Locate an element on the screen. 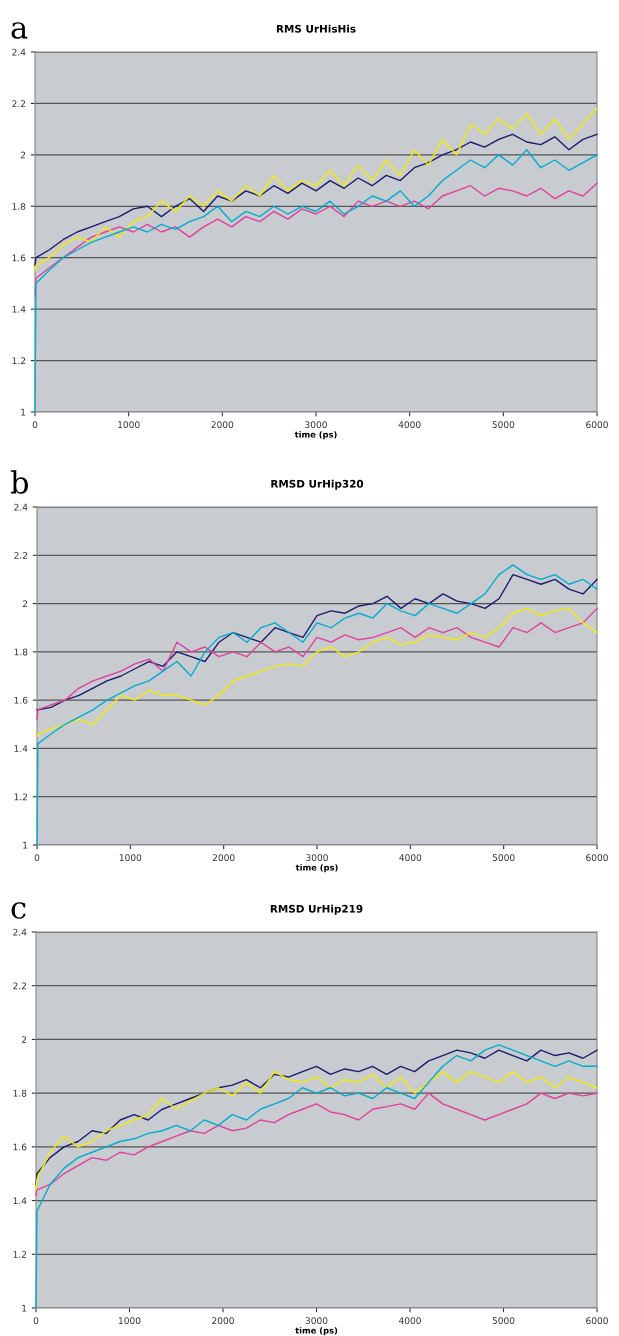  text: a is located at coordinates (19, 30).